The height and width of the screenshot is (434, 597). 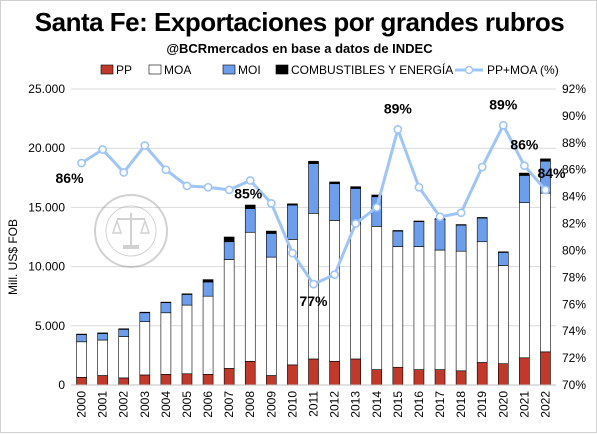 What do you see at coordinates (574, 358) in the screenshot?
I see `y2-tick-label: 72%` at bounding box center [574, 358].